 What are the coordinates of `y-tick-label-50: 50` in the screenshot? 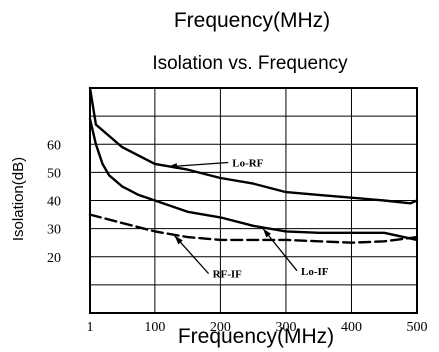 It's located at (54, 173).